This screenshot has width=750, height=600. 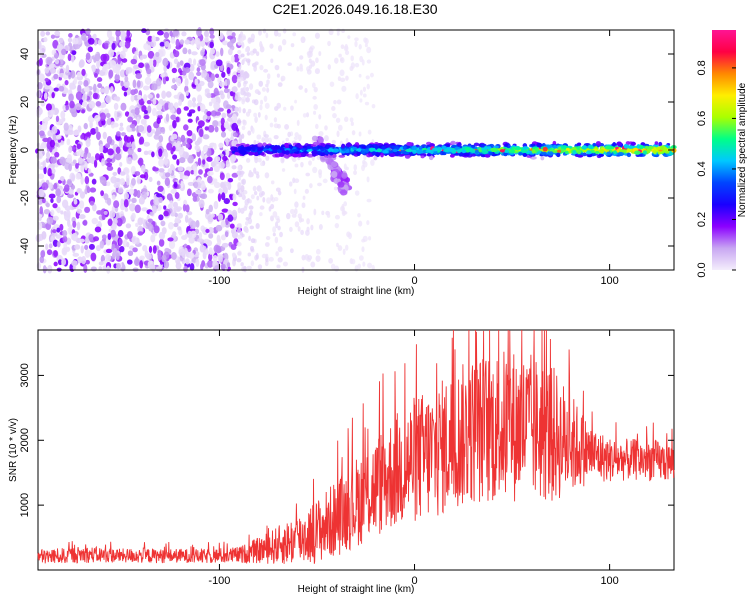 I want to click on spectrogram-y-tick-label: -20, so click(x=25, y=198).